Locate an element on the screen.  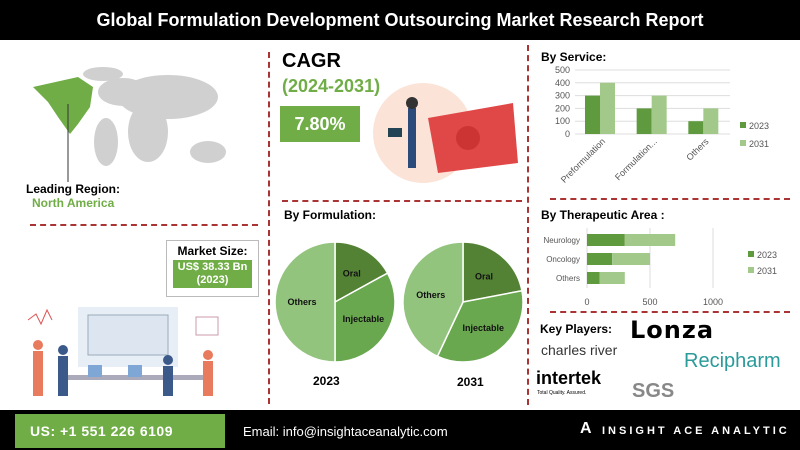
market-size-card: Market Size: US$ 38.33 Bn (2023) is located at coordinates (212, 268).